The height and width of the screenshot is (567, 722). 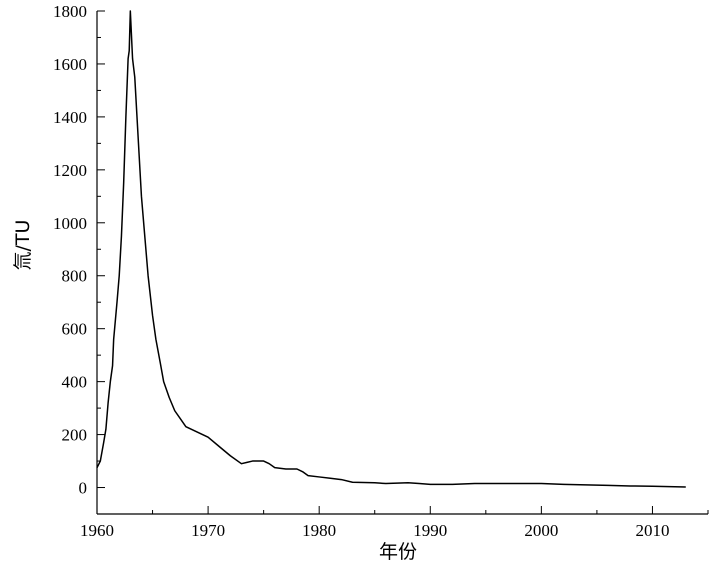 I want to click on x-ticks: 1960 1970 1980 1990 2000 2010, so click(x=394, y=523).